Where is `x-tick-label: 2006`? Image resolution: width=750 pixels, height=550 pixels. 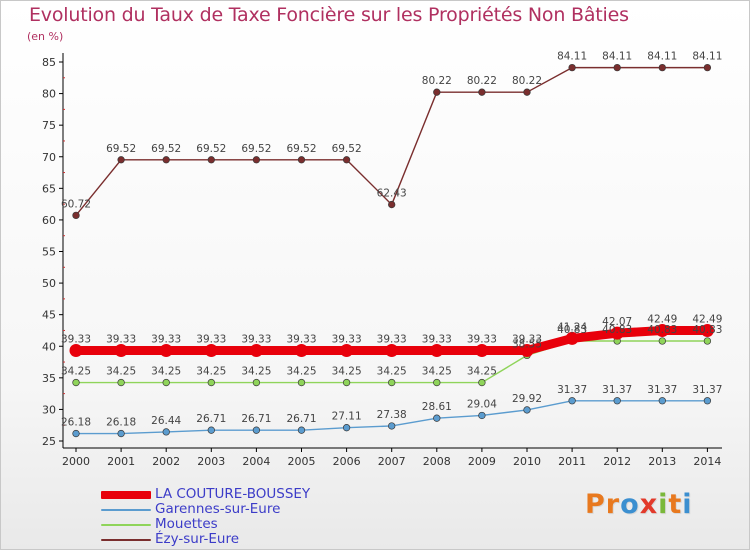 x-tick-label: 2006 is located at coordinates (347, 461).